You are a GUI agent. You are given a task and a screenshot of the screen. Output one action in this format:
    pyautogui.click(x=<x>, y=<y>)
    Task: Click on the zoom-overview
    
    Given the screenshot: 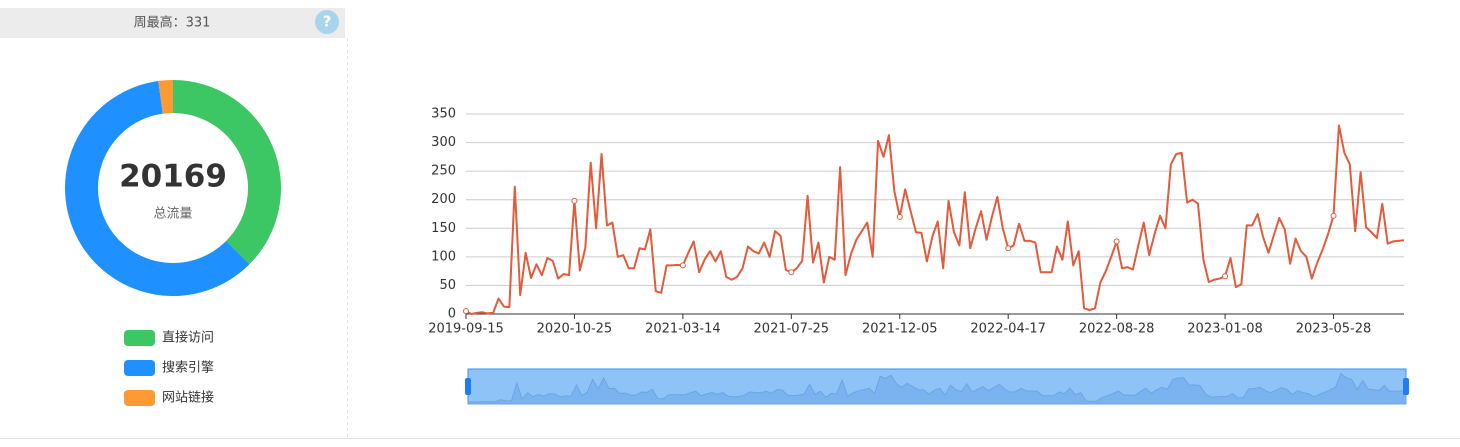 What is the action you would take?
    pyautogui.click(x=937, y=388)
    